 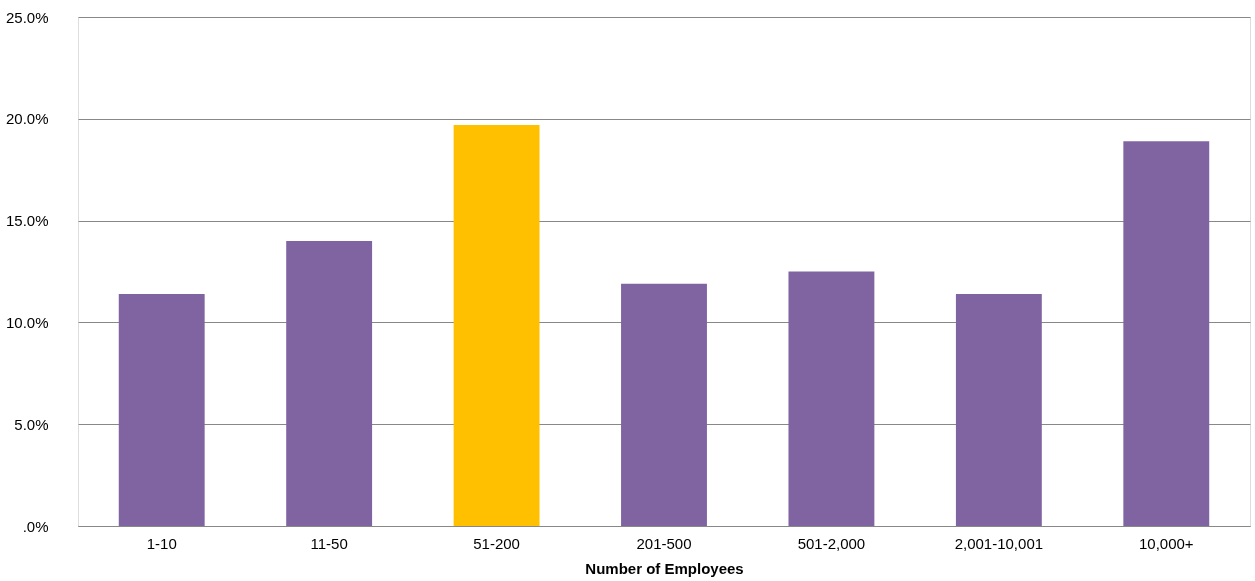 What do you see at coordinates (27, 221) in the screenshot?
I see `y-tick-label: 15.0%` at bounding box center [27, 221].